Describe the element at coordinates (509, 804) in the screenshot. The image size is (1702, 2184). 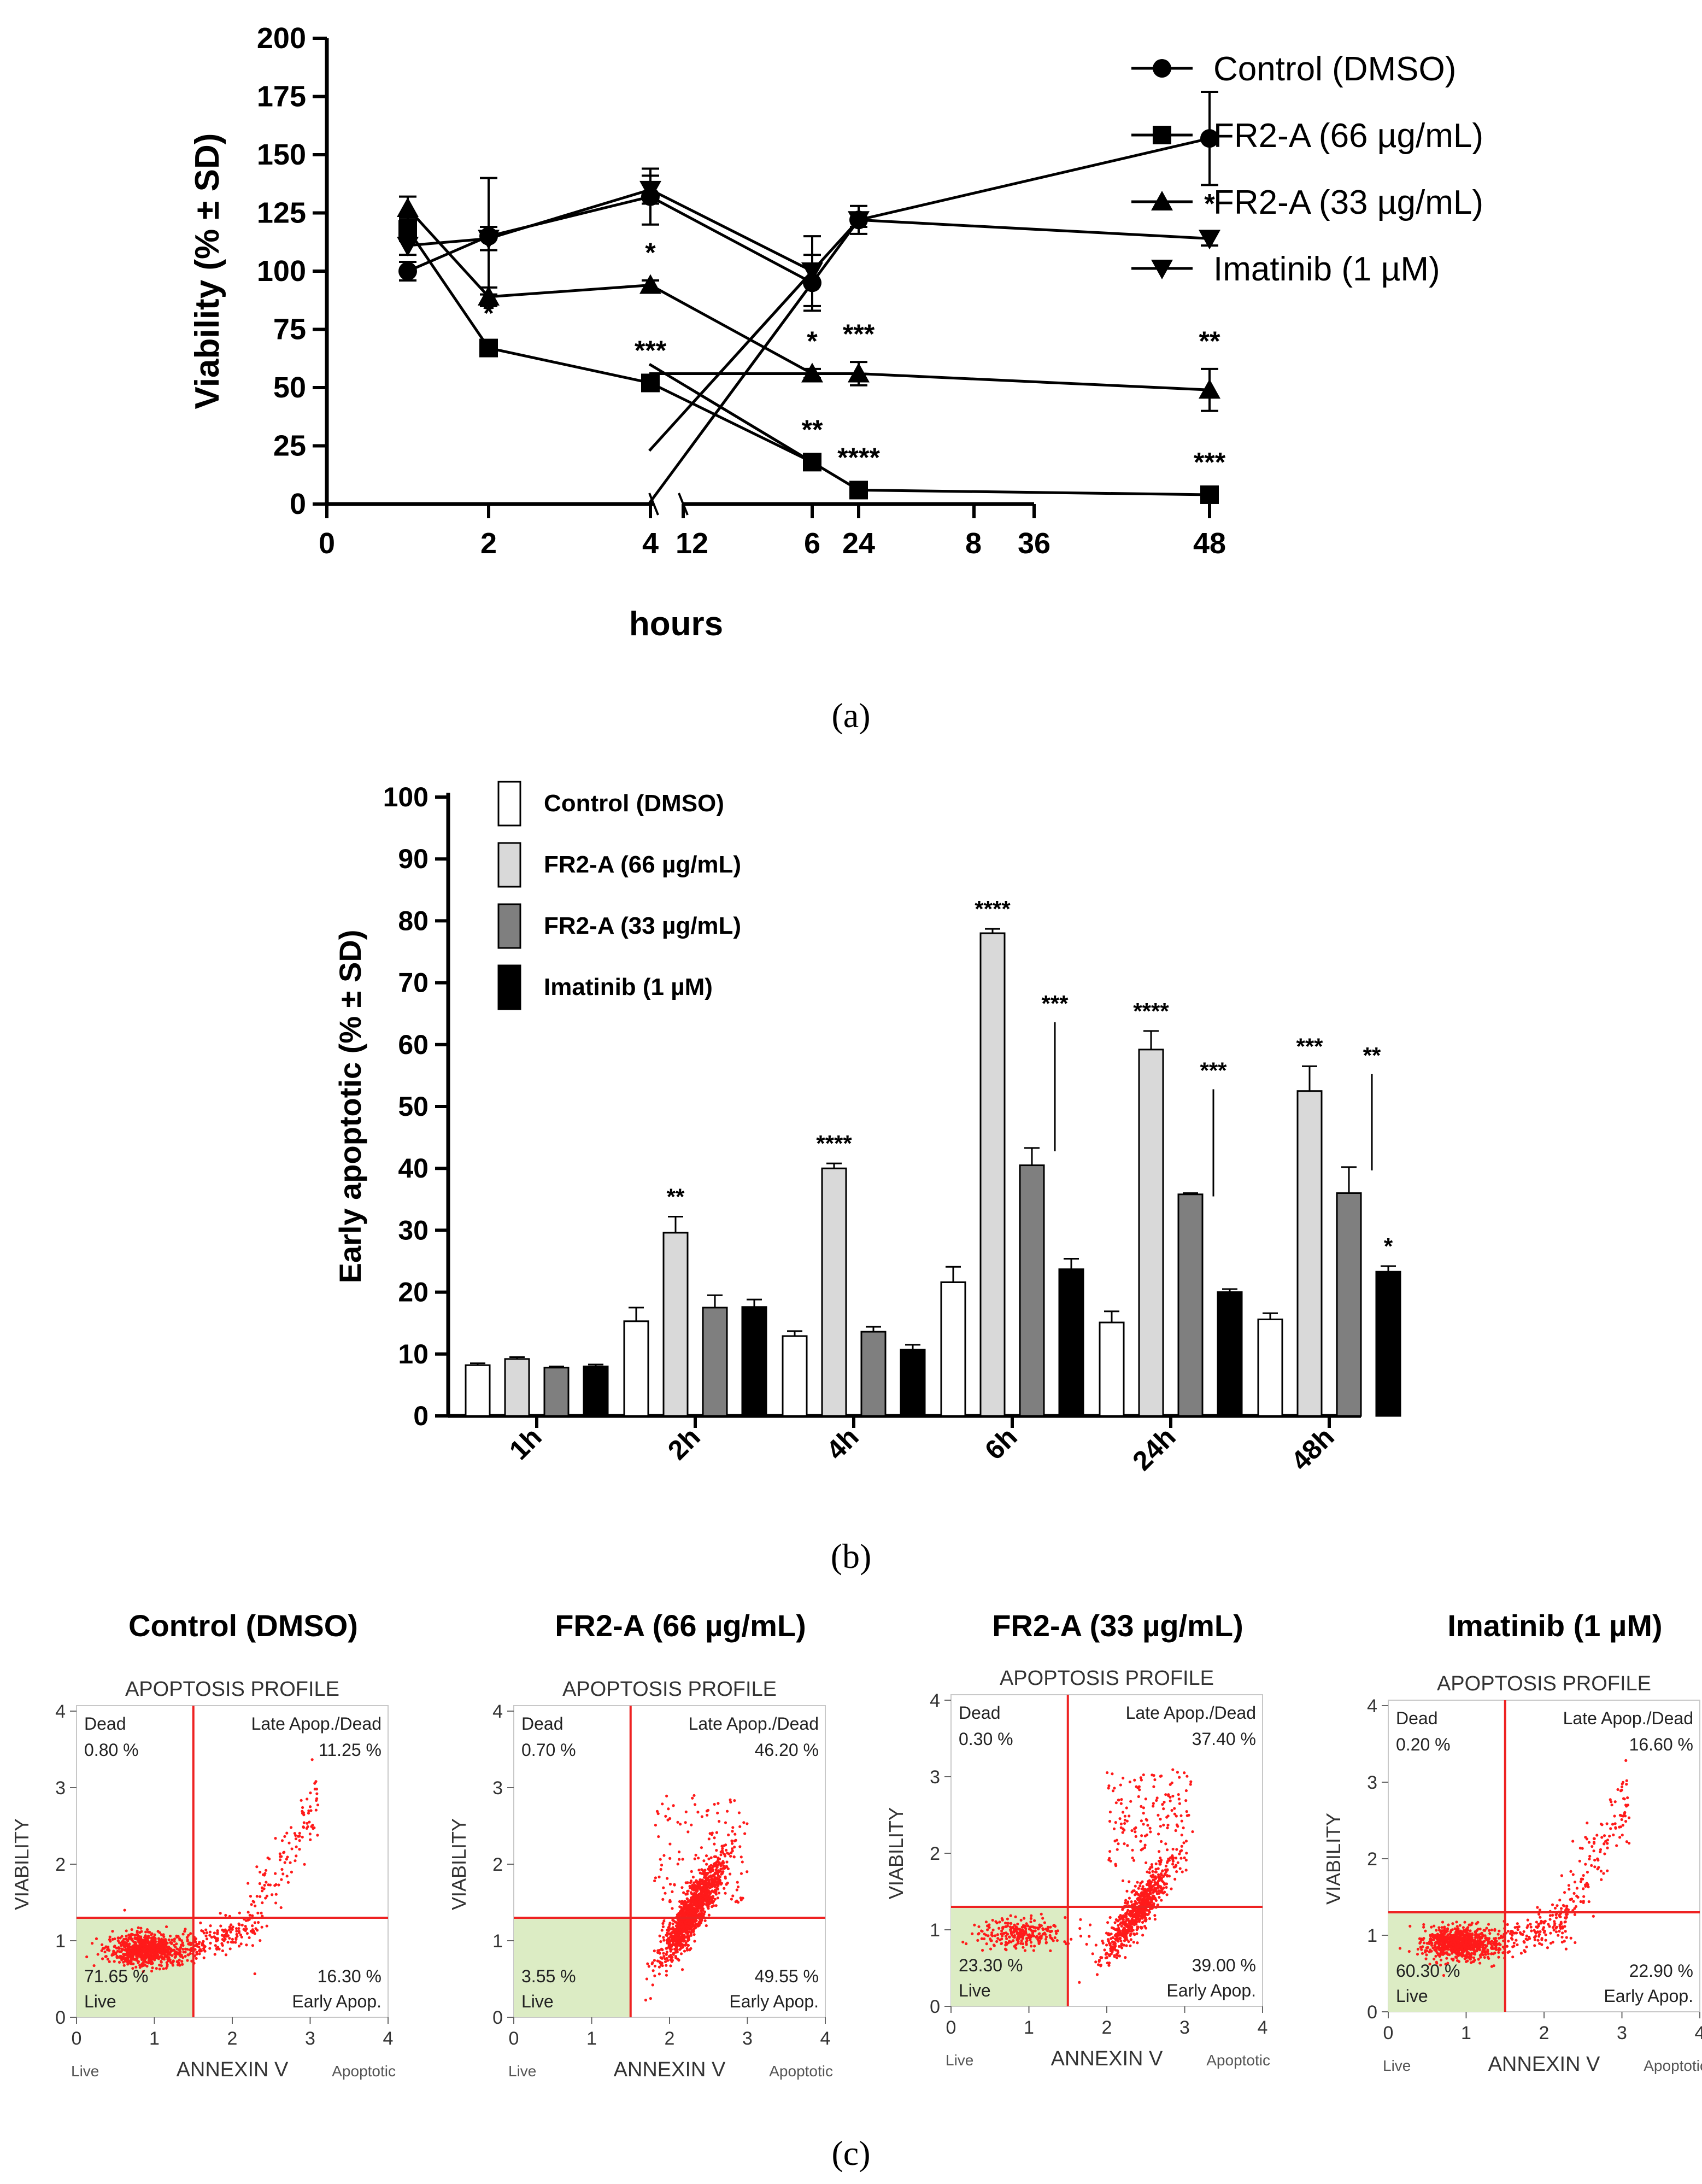
I see `legend-swatch` at that location.